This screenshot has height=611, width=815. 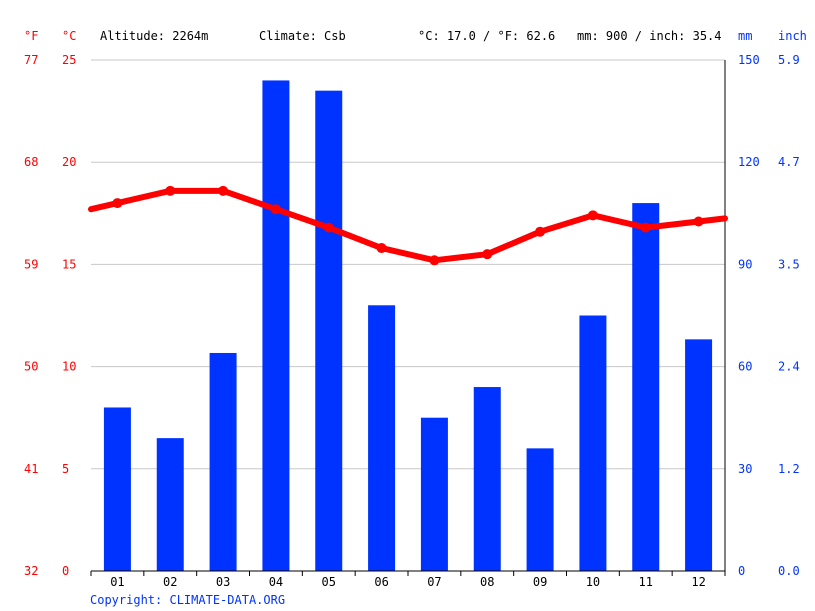 What do you see at coordinates (745, 36) in the screenshot?
I see `mm-unit-label: mm` at bounding box center [745, 36].